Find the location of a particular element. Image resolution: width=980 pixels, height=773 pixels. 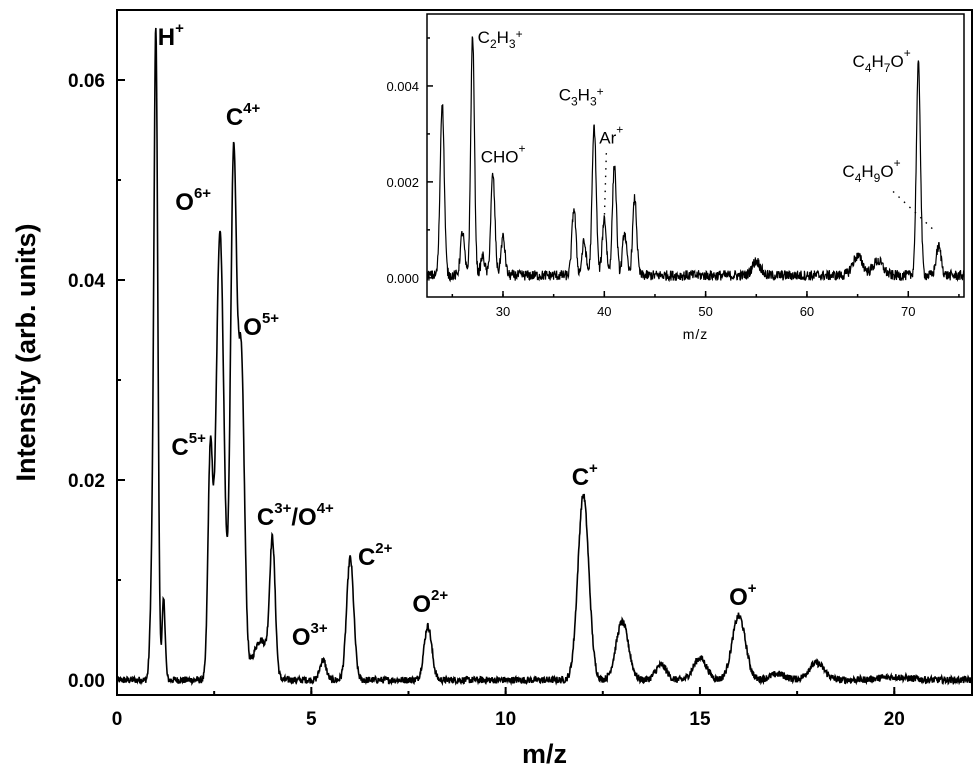

x-tick-label: 60 is located at coordinates (807, 311).